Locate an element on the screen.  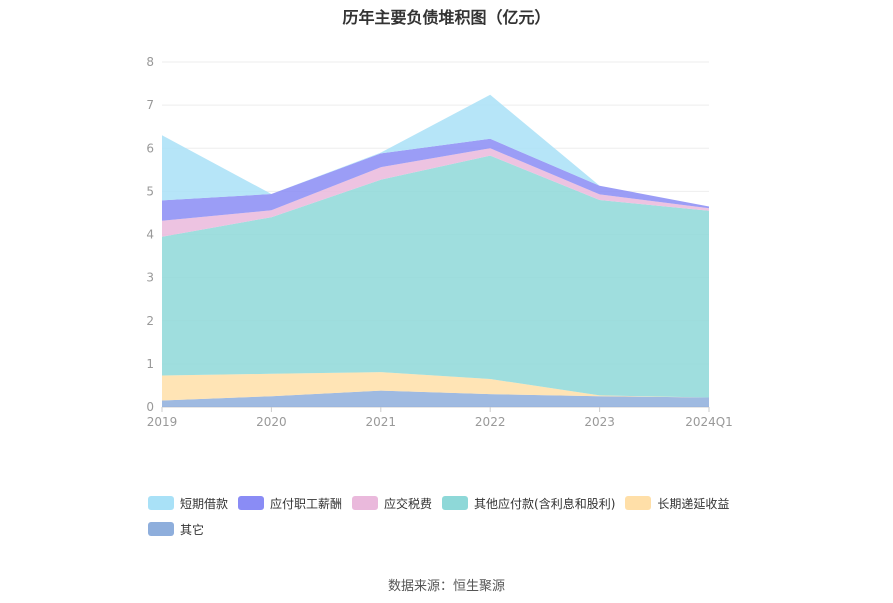
x-tick-label: 2021 is located at coordinates (381, 422).